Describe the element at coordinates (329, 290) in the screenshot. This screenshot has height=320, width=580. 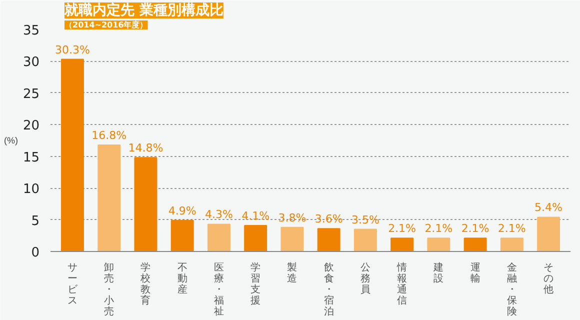
I see `x-tick-label: 飲食・宿泊` at that location.